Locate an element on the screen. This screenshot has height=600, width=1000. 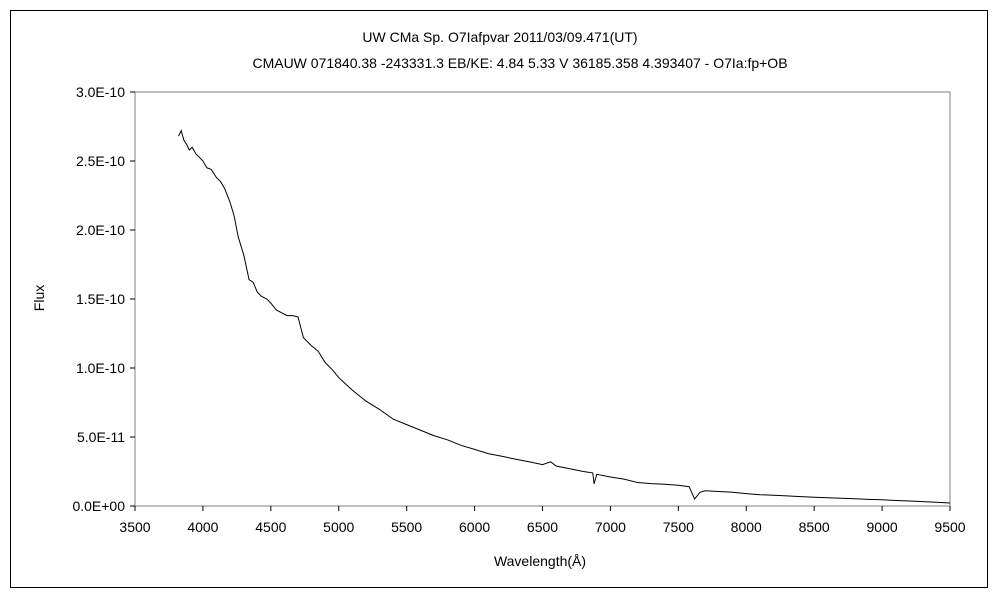
x-tick-label: 4500 is located at coordinates (270, 527).